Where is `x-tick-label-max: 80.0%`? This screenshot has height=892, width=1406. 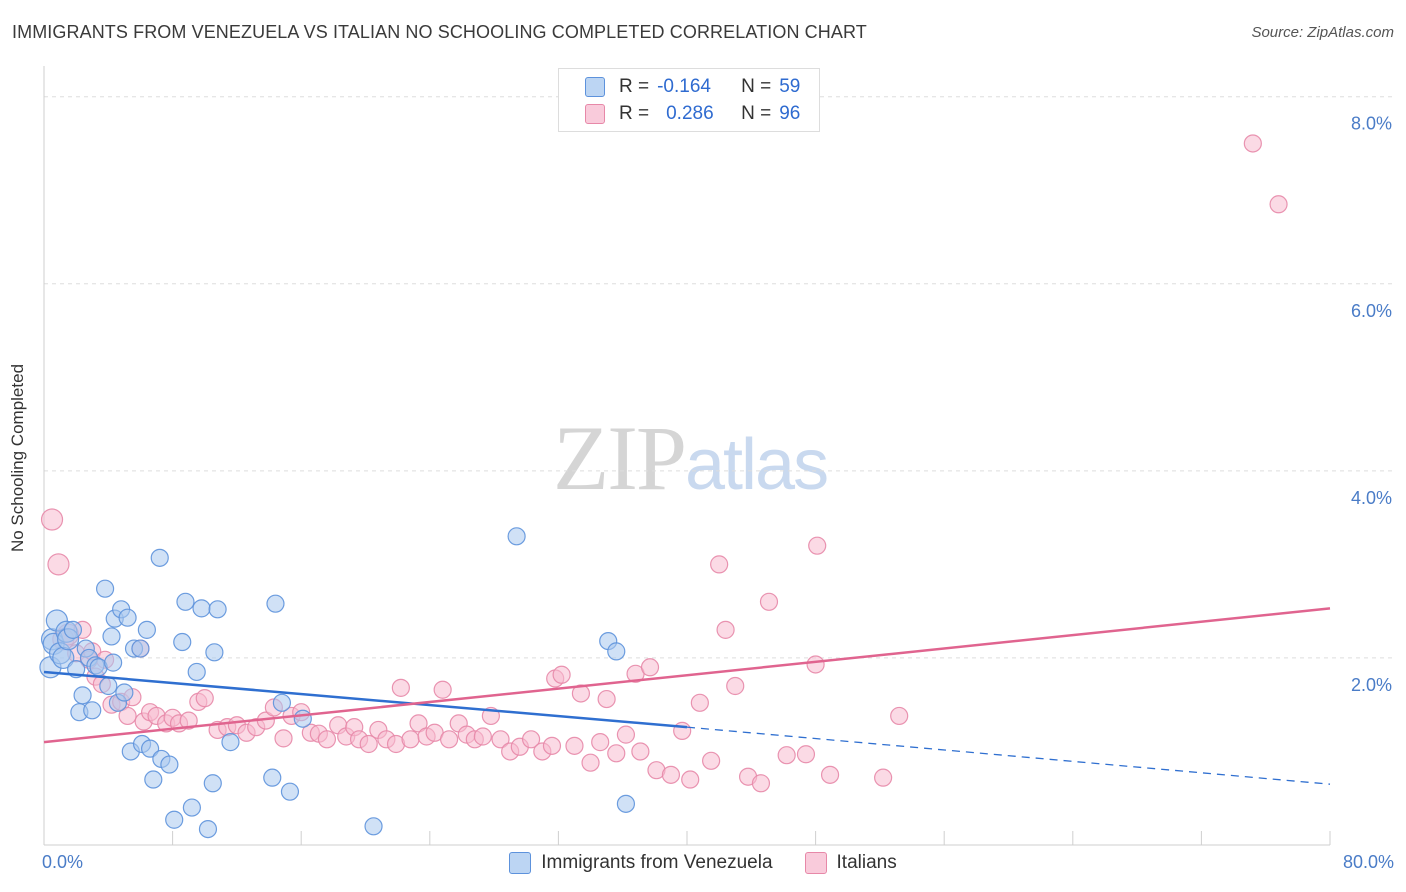
x-tick-label-max: 80.0% is located at coordinates (1368, 862).